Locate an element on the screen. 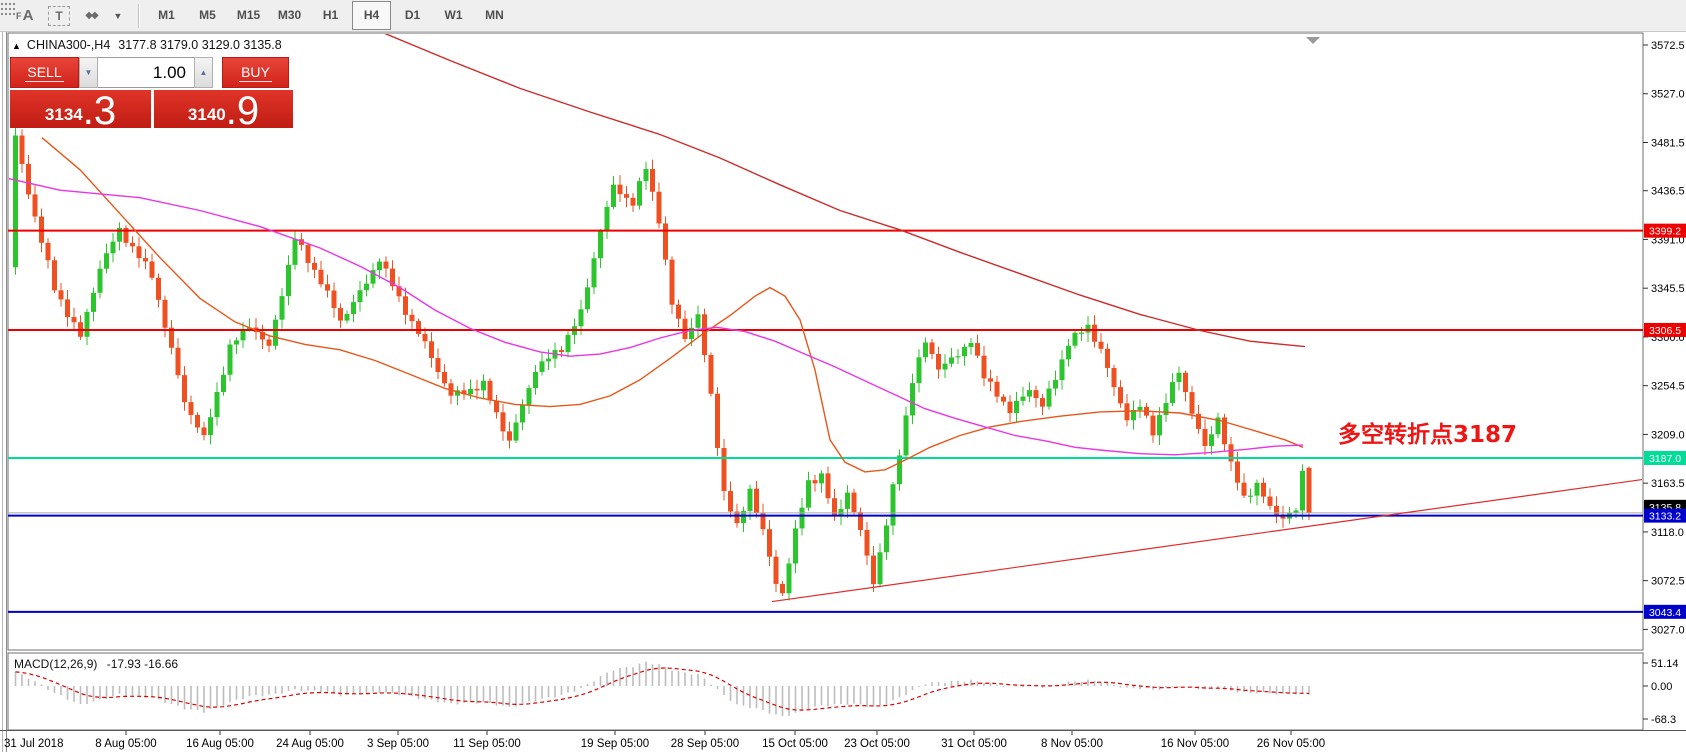  toolbar-separator is located at coordinates (139, 15).